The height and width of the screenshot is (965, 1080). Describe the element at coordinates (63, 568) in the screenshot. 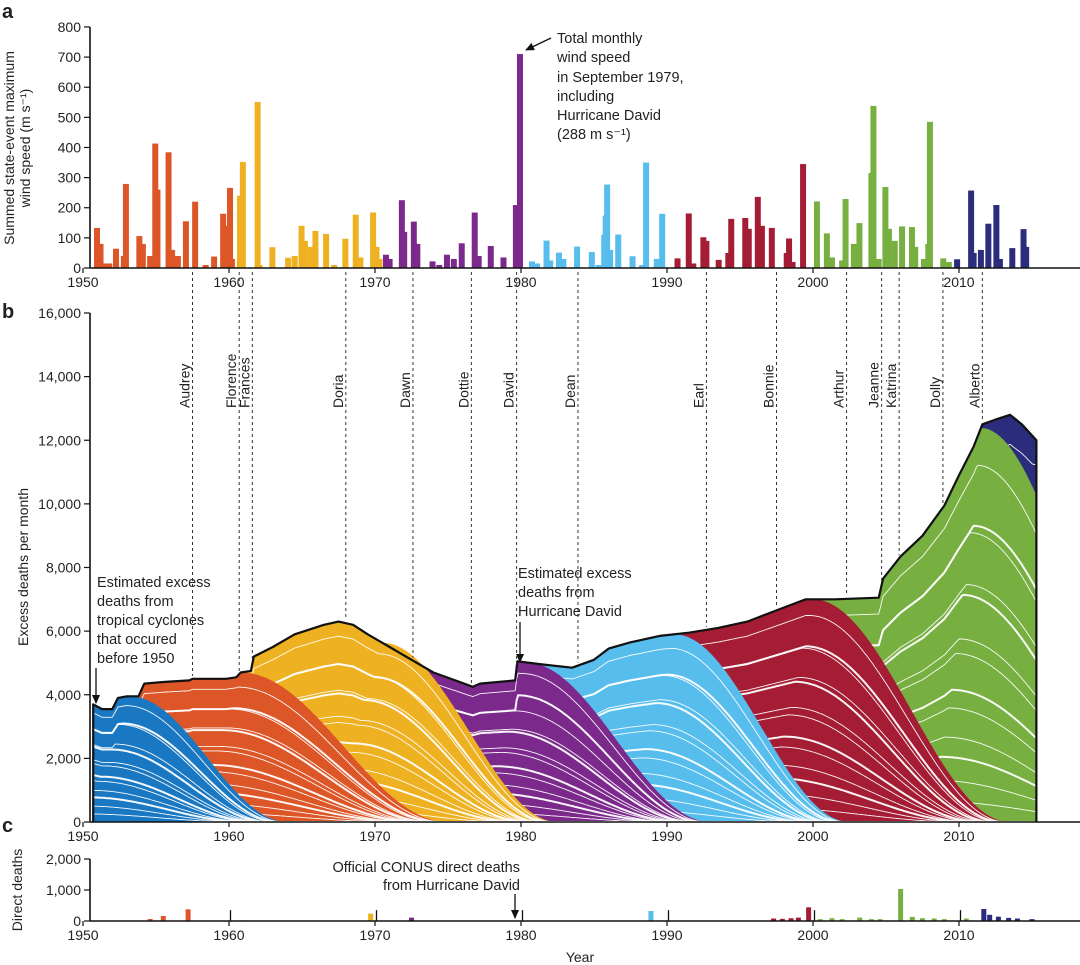

I see `y-tick-label: 8,000` at that location.